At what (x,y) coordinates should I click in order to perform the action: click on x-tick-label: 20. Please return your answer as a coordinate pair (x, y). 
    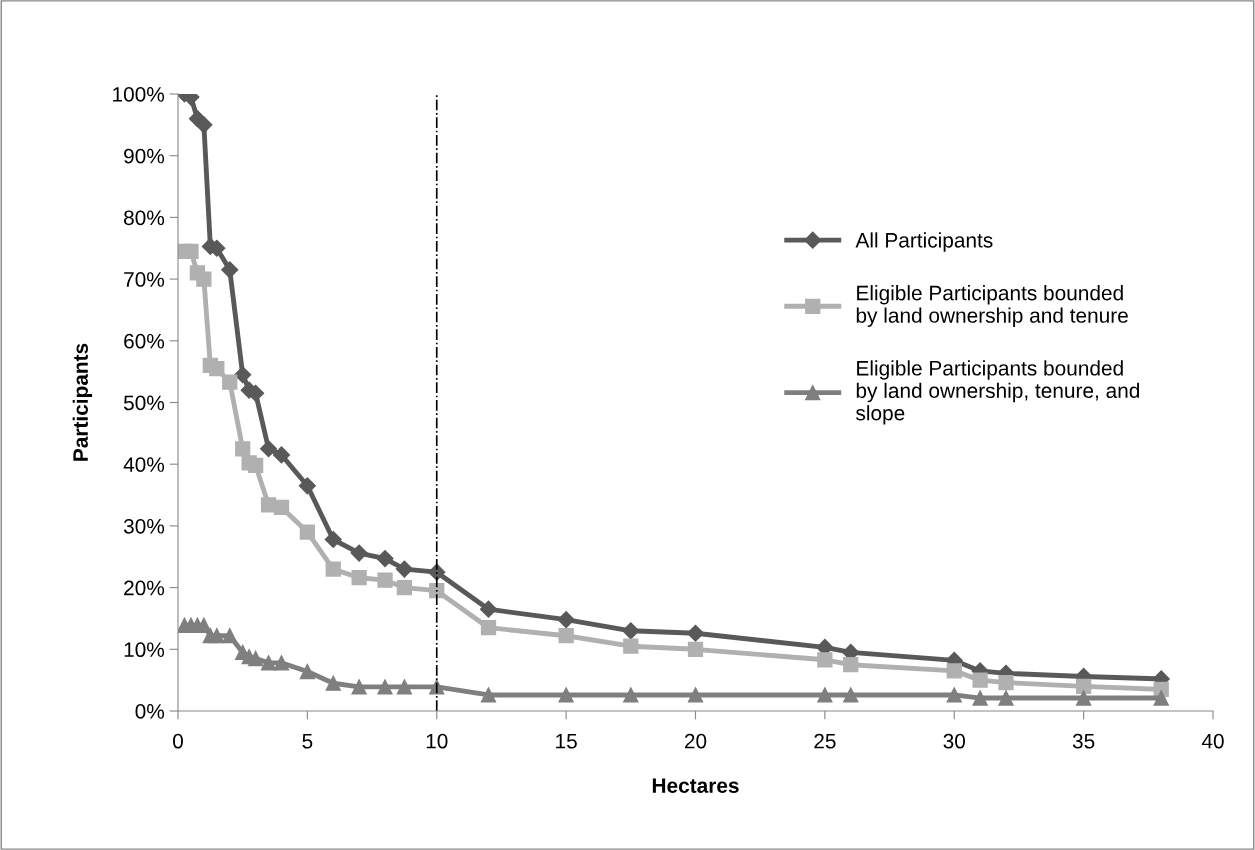
    Looking at the image, I should click on (695, 741).